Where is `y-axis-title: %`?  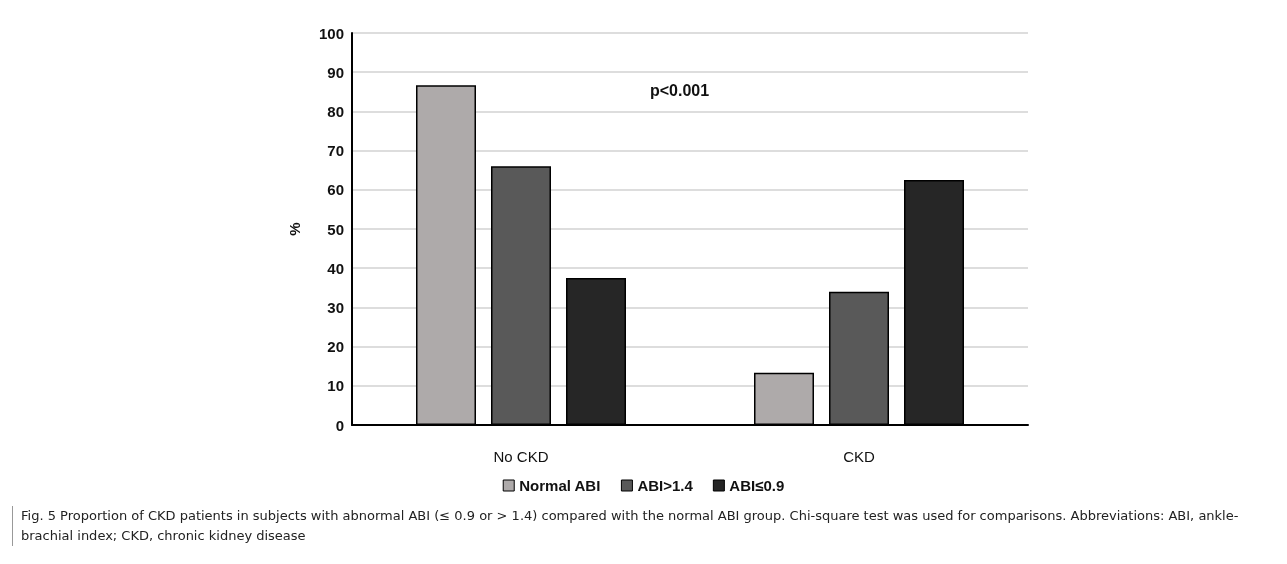
y-axis-title: % is located at coordinates (294, 229).